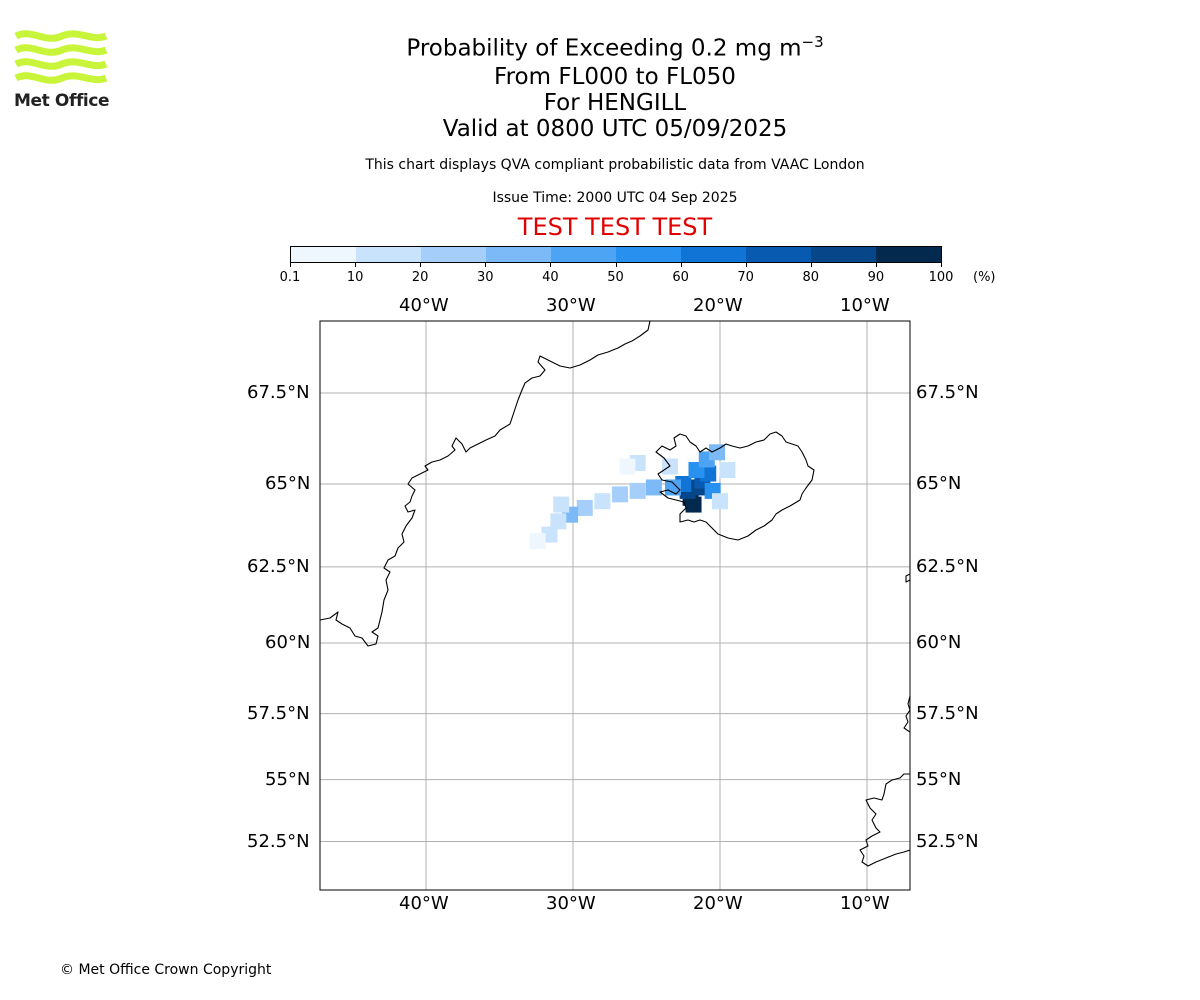  I want to click on lat-label-52-5-right: 52.5°N, so click(947, 841).